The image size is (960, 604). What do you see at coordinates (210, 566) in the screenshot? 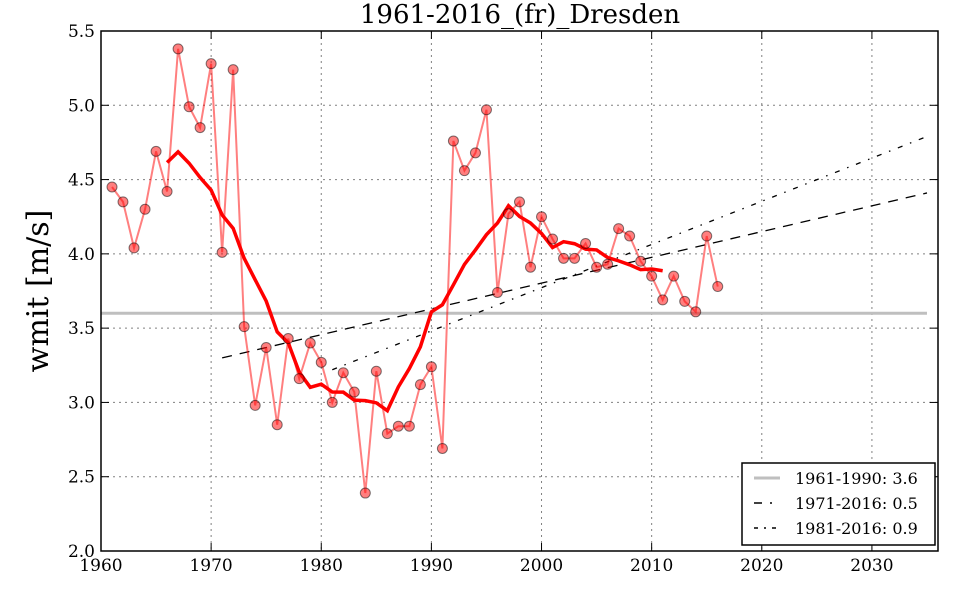
I see `x-tick-label: 1970` at bounding box center [210, 566].